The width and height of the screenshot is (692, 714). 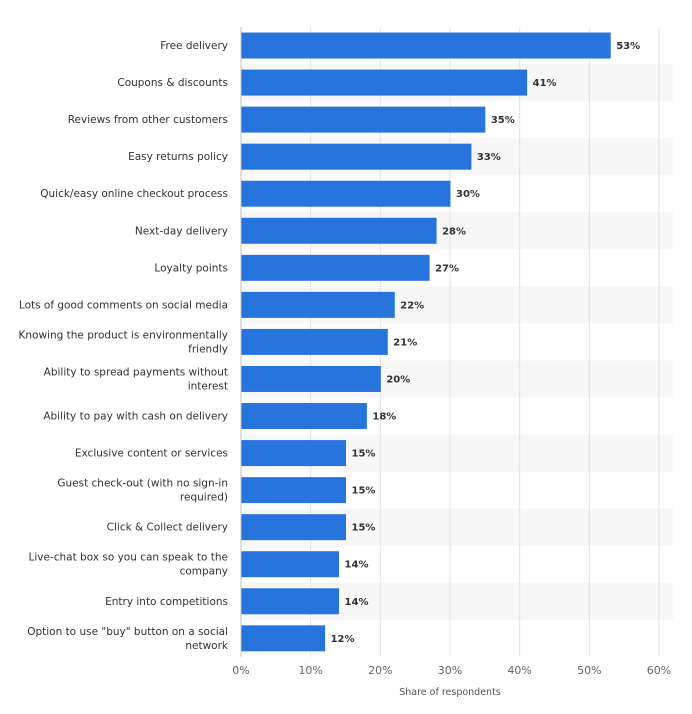 I want to click on x-tick-label: 40%, so click(x=519, y=670).